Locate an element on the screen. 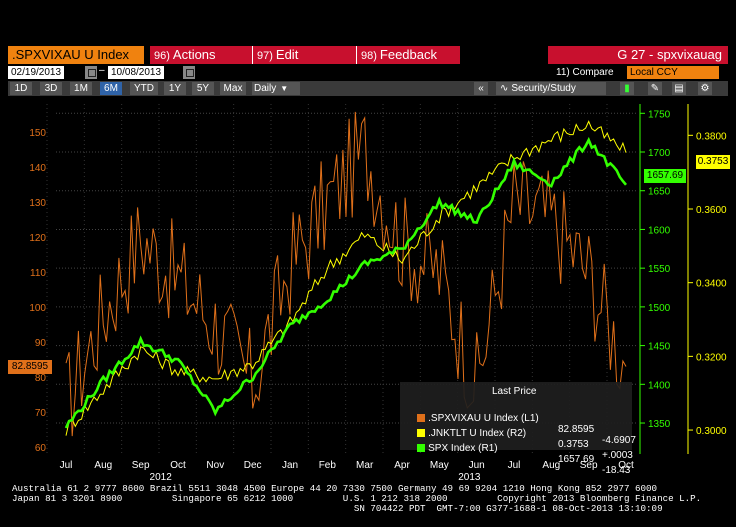 This screenshot has height=527, width=736. month-tick: Mar is located at coordinates (365, 465).